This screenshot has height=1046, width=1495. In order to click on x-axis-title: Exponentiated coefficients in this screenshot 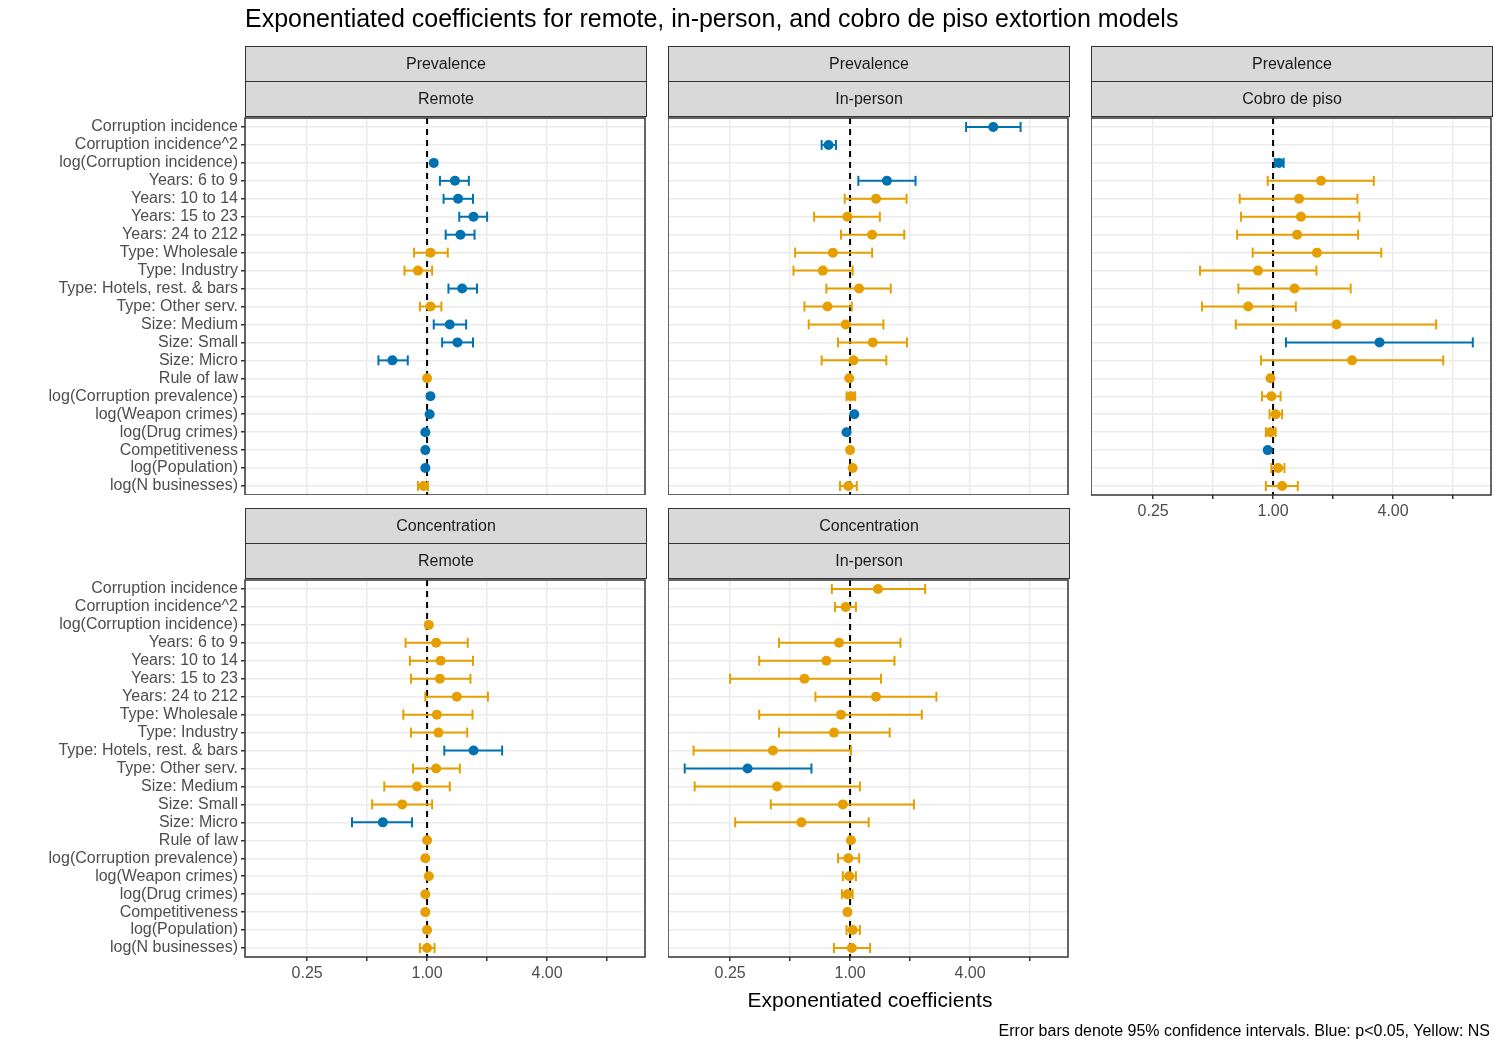, I will do `click(870, 1000)`.